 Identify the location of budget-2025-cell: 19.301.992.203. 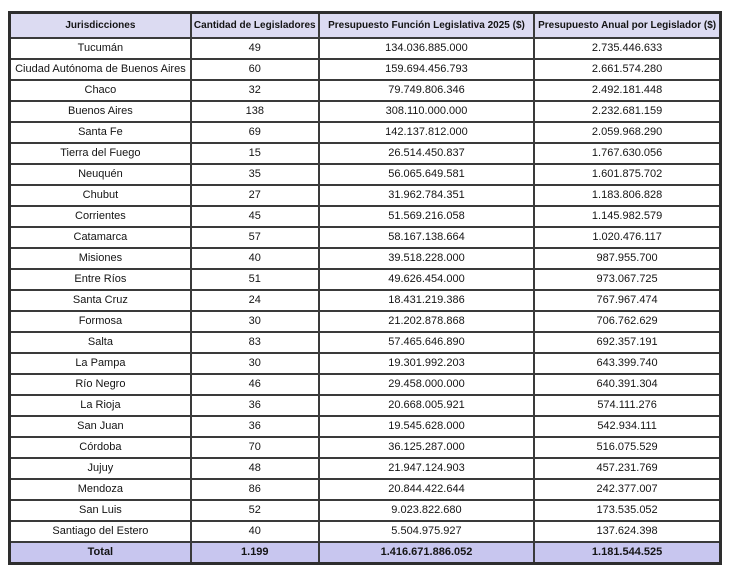
(426, 363).